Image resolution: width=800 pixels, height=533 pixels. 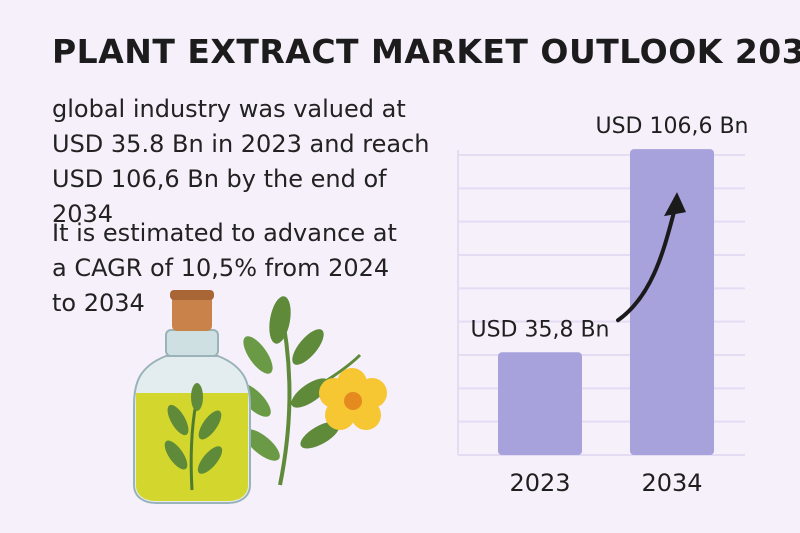 What do you see at coordinates (299, 391) in the screenshot?
I see `branch-icon` at bounding box center [299, 391].